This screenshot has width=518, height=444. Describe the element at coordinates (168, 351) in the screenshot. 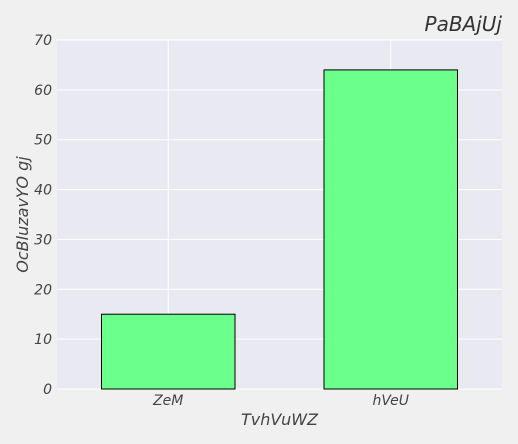

I see `bar-ZeM` at that location.